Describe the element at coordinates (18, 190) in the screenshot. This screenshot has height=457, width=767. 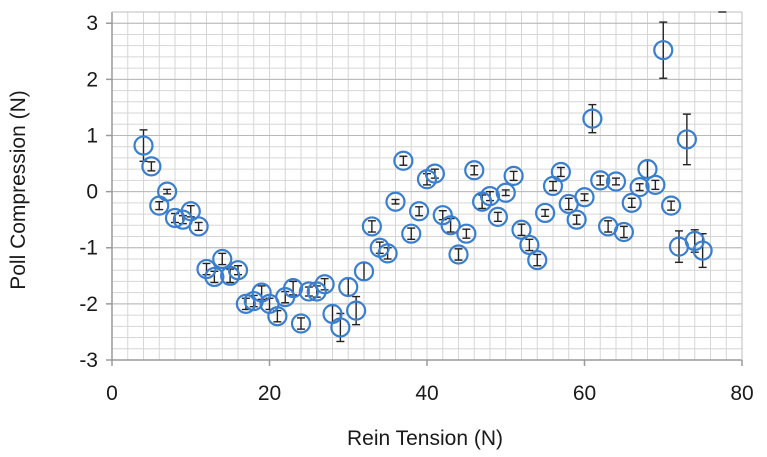
I see `y-axis-title: Poll Compression (N)` at that location.